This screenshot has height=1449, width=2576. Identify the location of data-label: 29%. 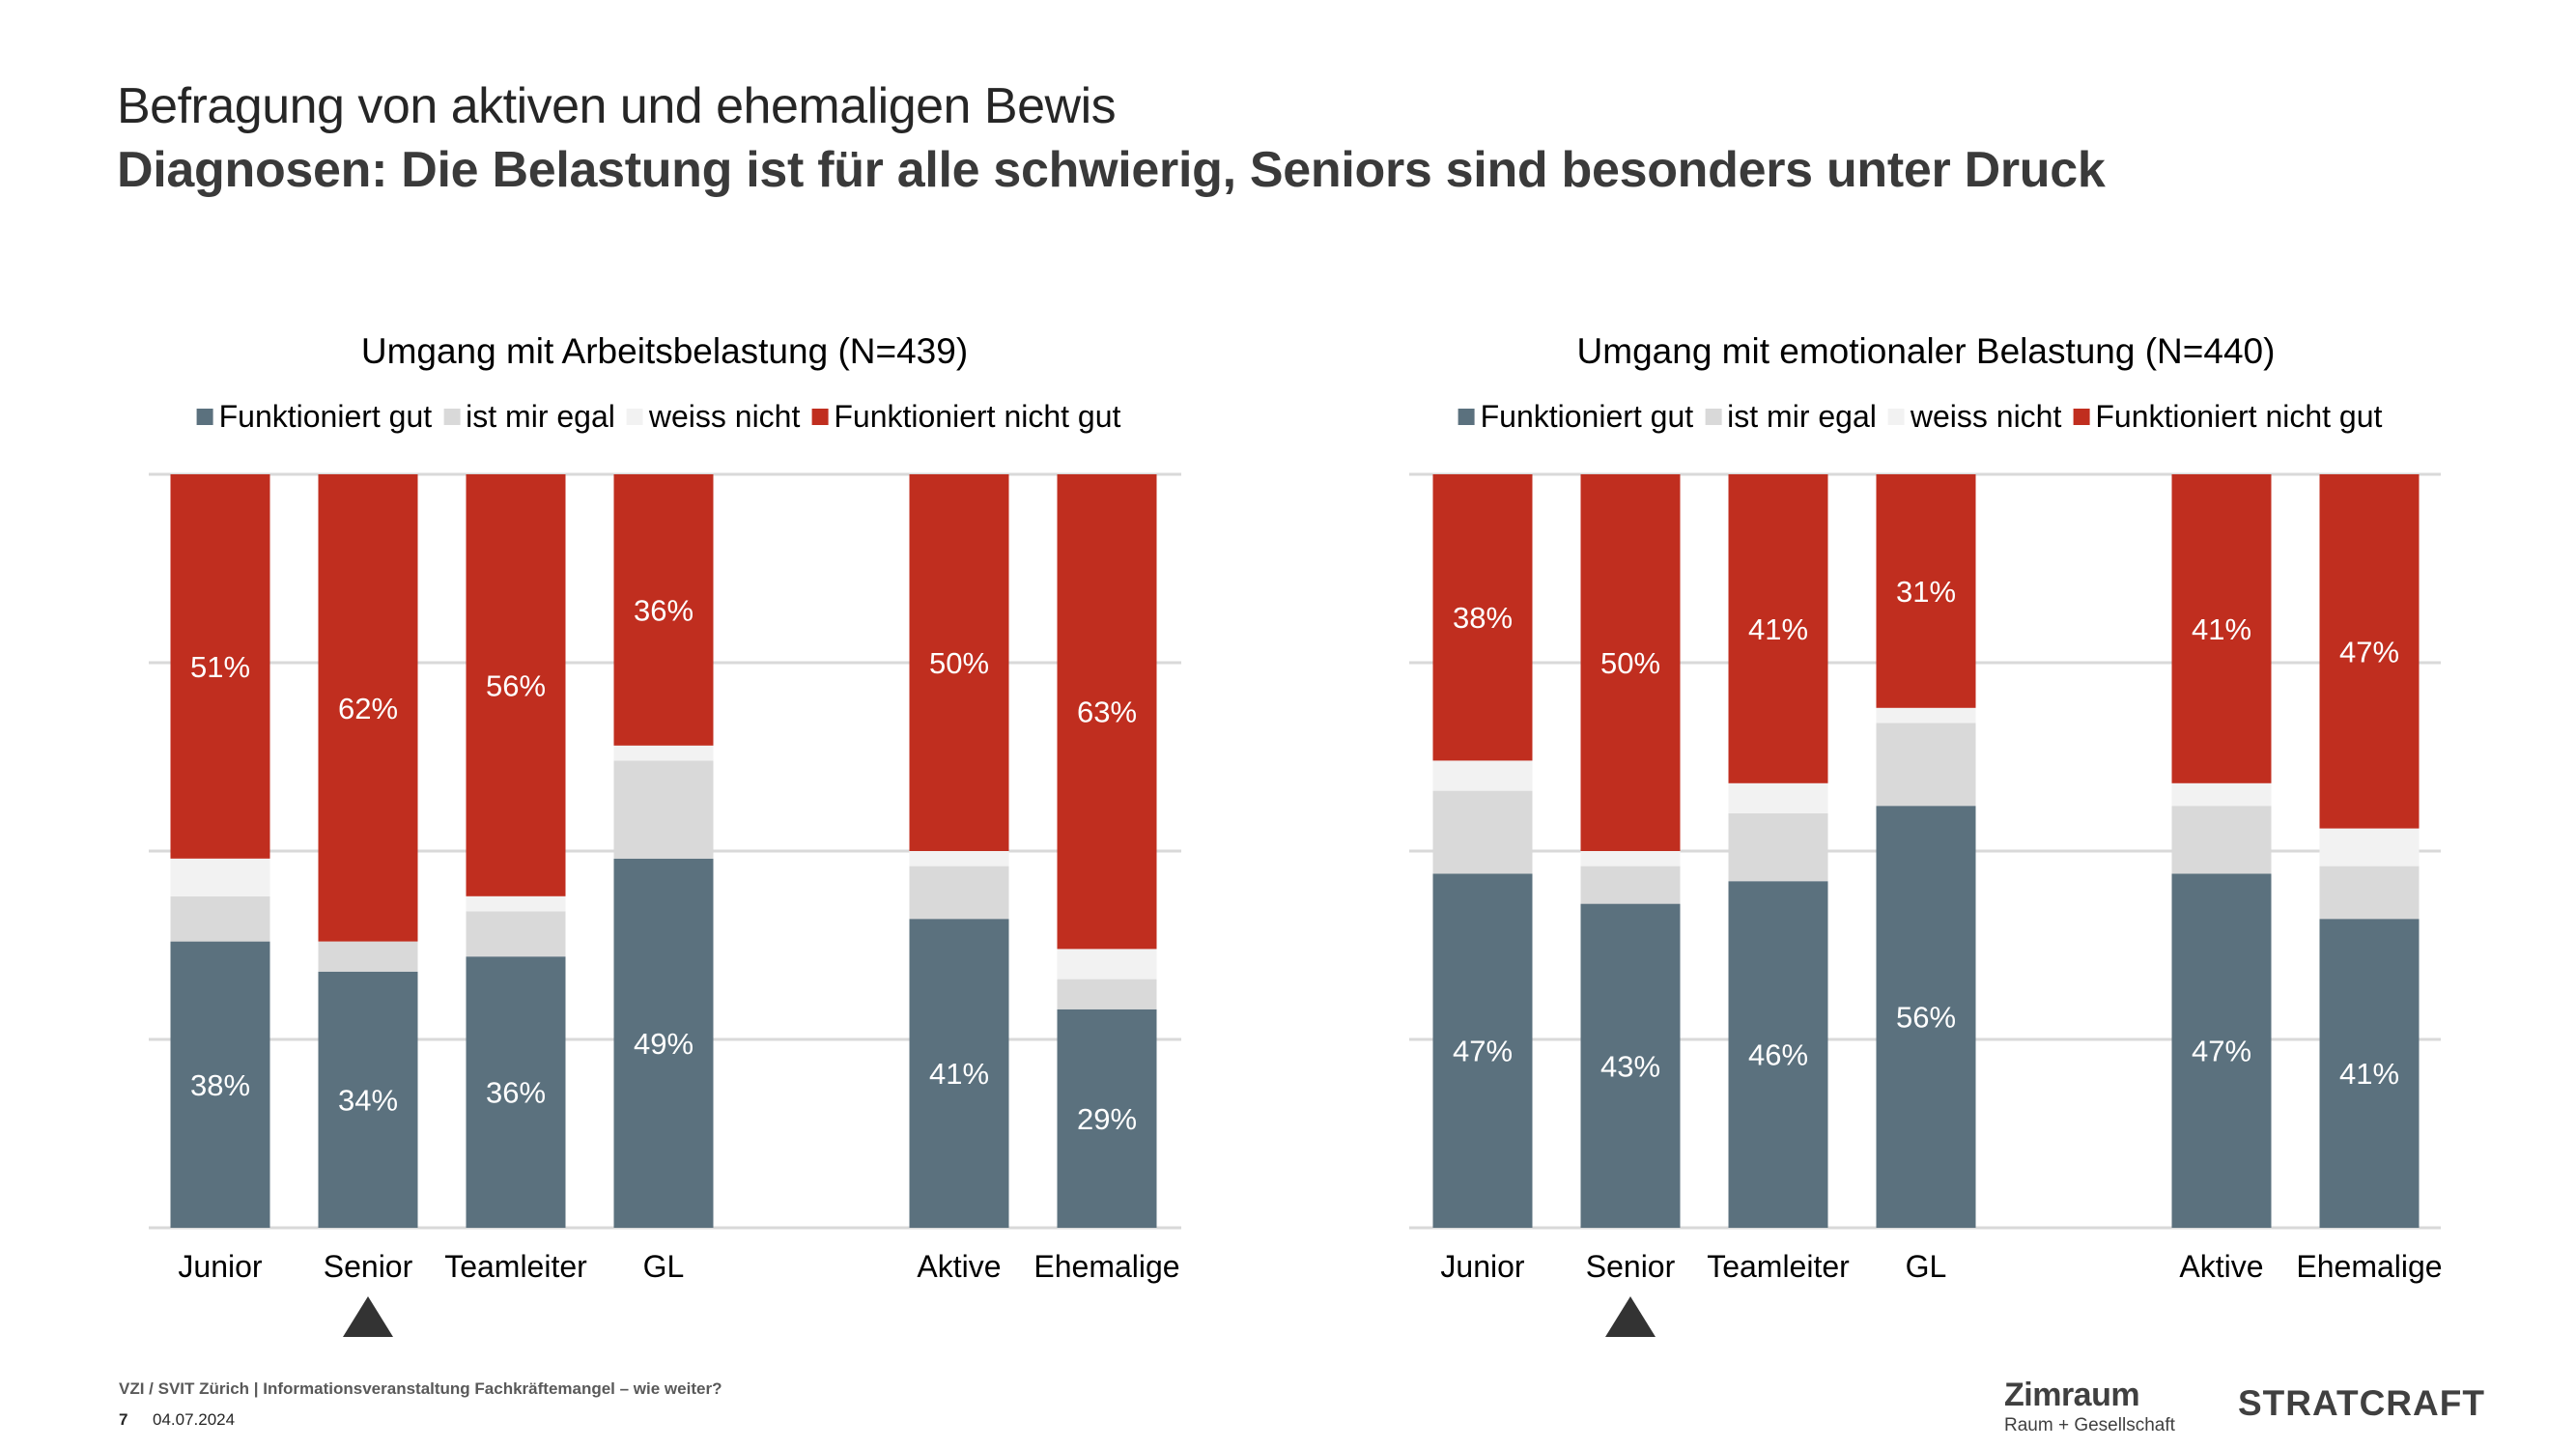
(1107, 1119).